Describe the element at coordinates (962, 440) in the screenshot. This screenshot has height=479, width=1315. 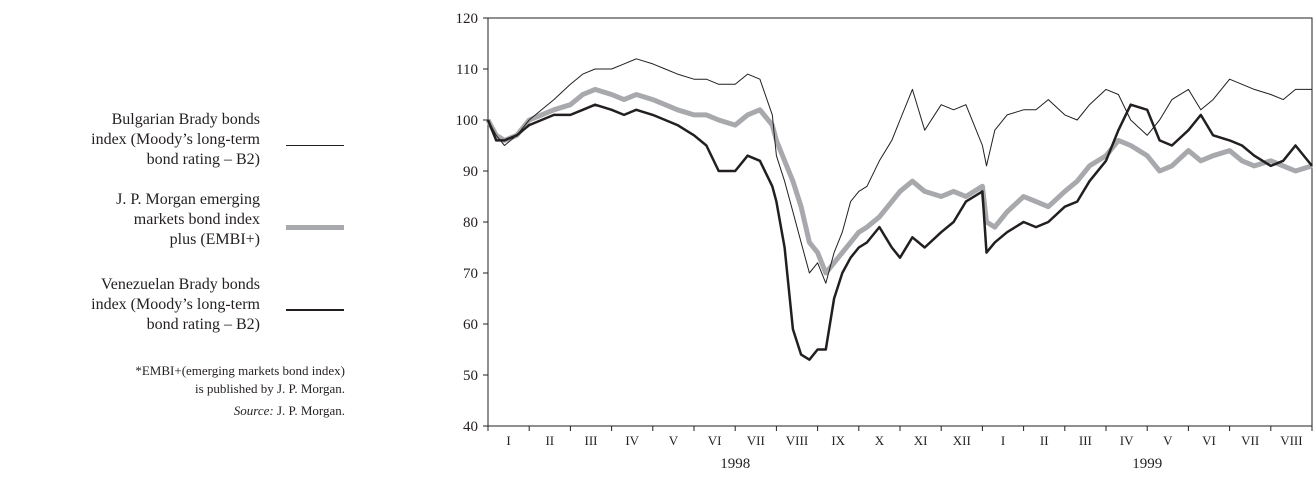
I see `x-month-label: XII` at that location.